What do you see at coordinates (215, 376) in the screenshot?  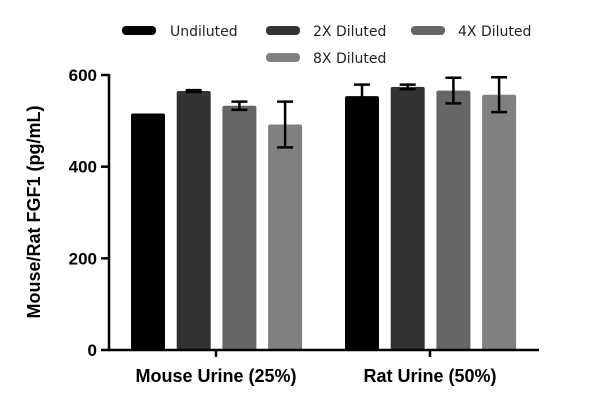 I see `x-category-label: Mouse Urine (25%)` at bounding box center [215, 376].